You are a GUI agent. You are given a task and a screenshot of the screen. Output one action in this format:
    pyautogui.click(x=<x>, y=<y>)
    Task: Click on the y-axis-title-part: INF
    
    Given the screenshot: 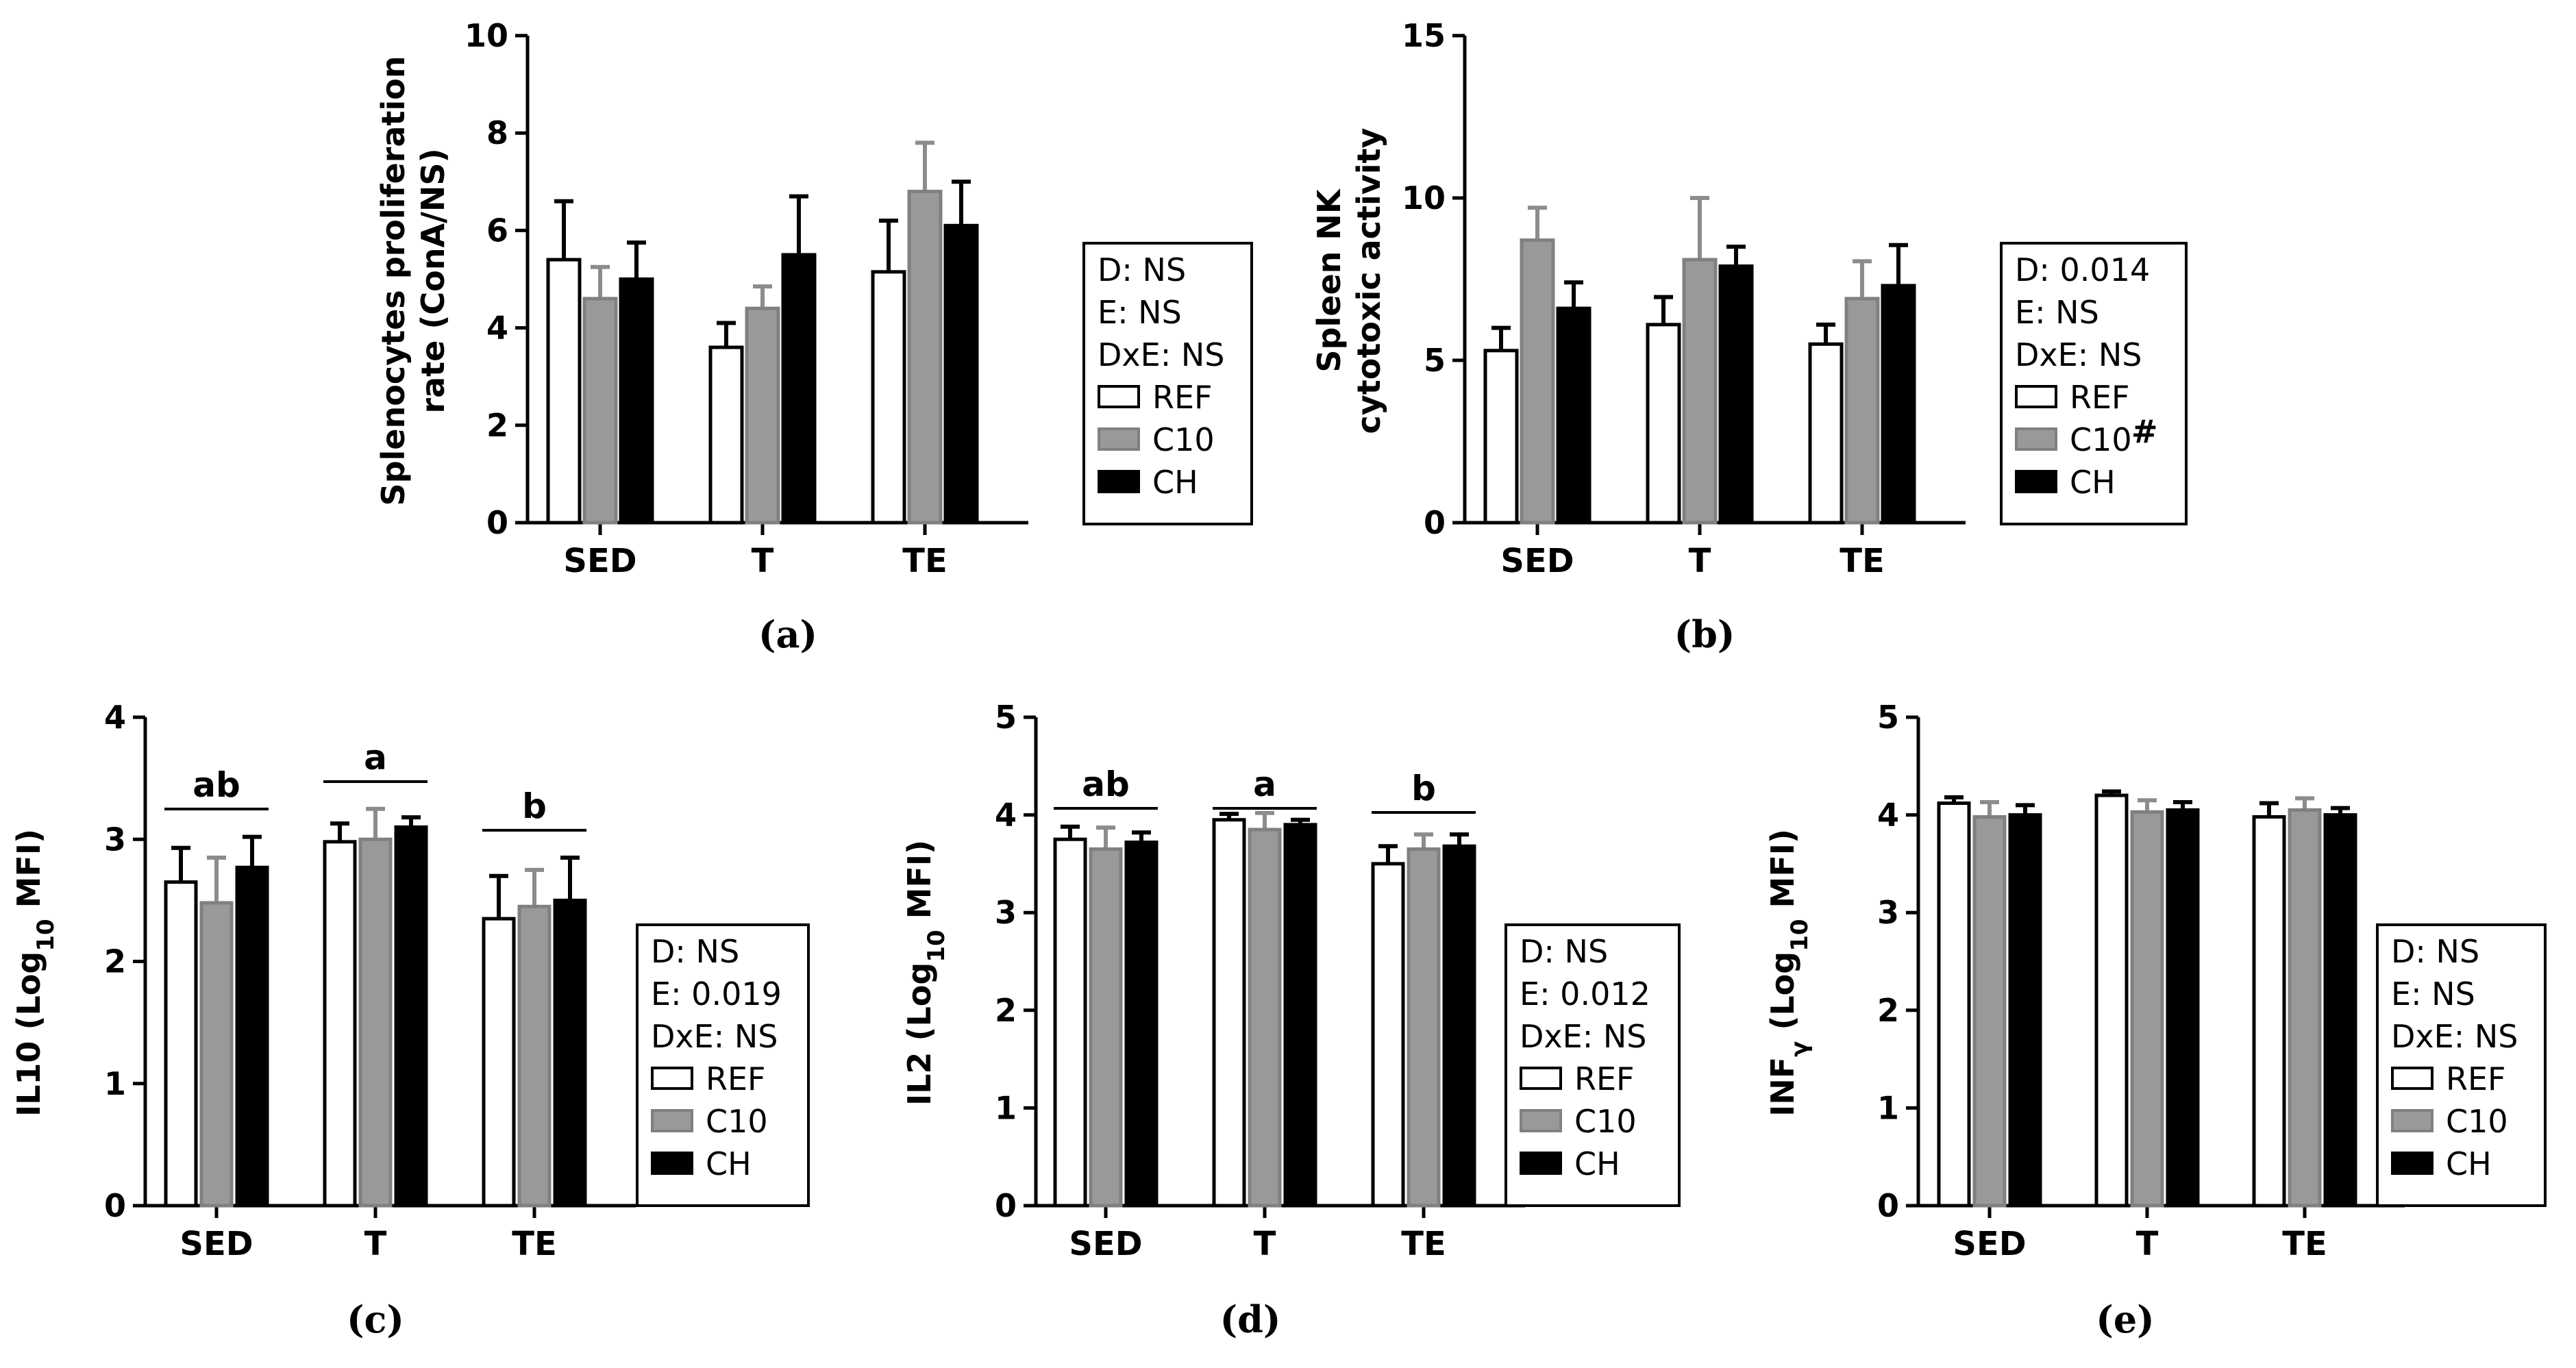 What is the action you would take?
    pyautogui.click(x=1782, y=1087)
    